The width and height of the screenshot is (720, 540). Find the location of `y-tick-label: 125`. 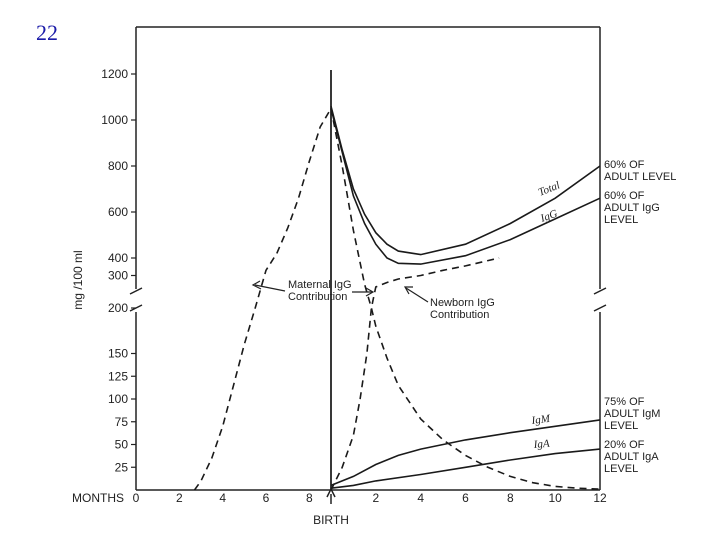

y-tick-label: 125 is located at coordinates (118, 376).